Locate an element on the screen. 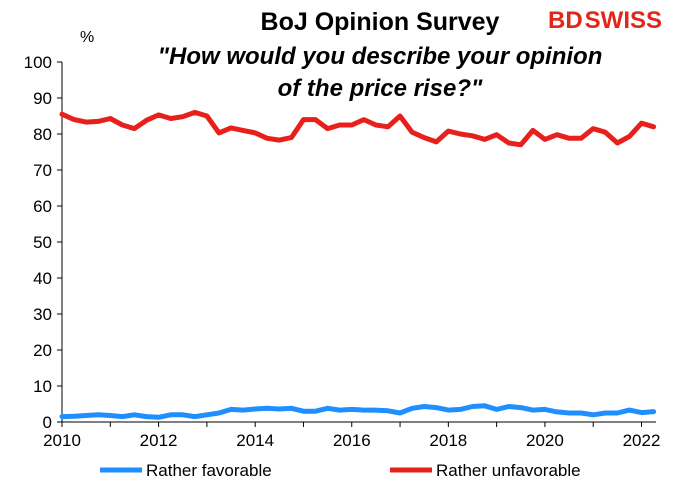 The height and width of the screenshot is (500, 700). x-tick-label: 2016 is located at coordinates (352, 440).